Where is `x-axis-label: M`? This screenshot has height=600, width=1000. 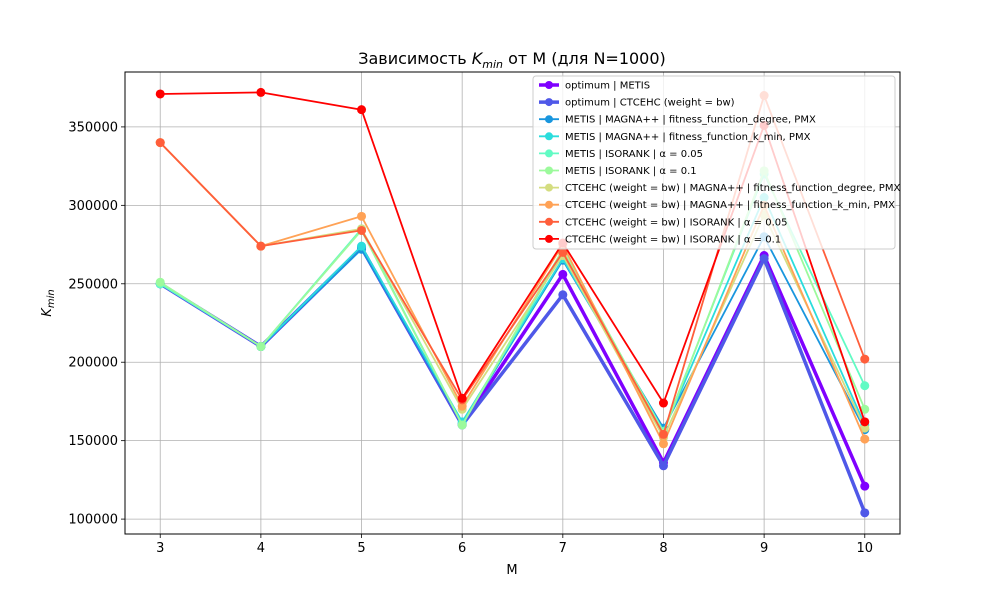
x-axis-label: M is located at coordinates (511, 570).